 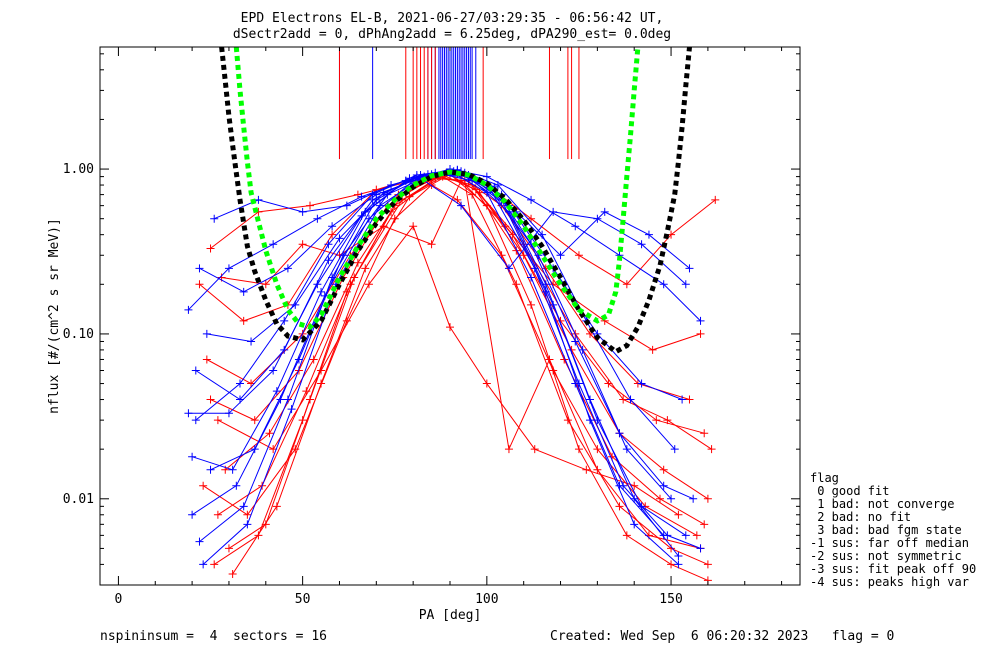 What do you see at coordinates (670, 599) in the screenshot?
I see `x-tick-label: 150` at bounding box center [670, 599].